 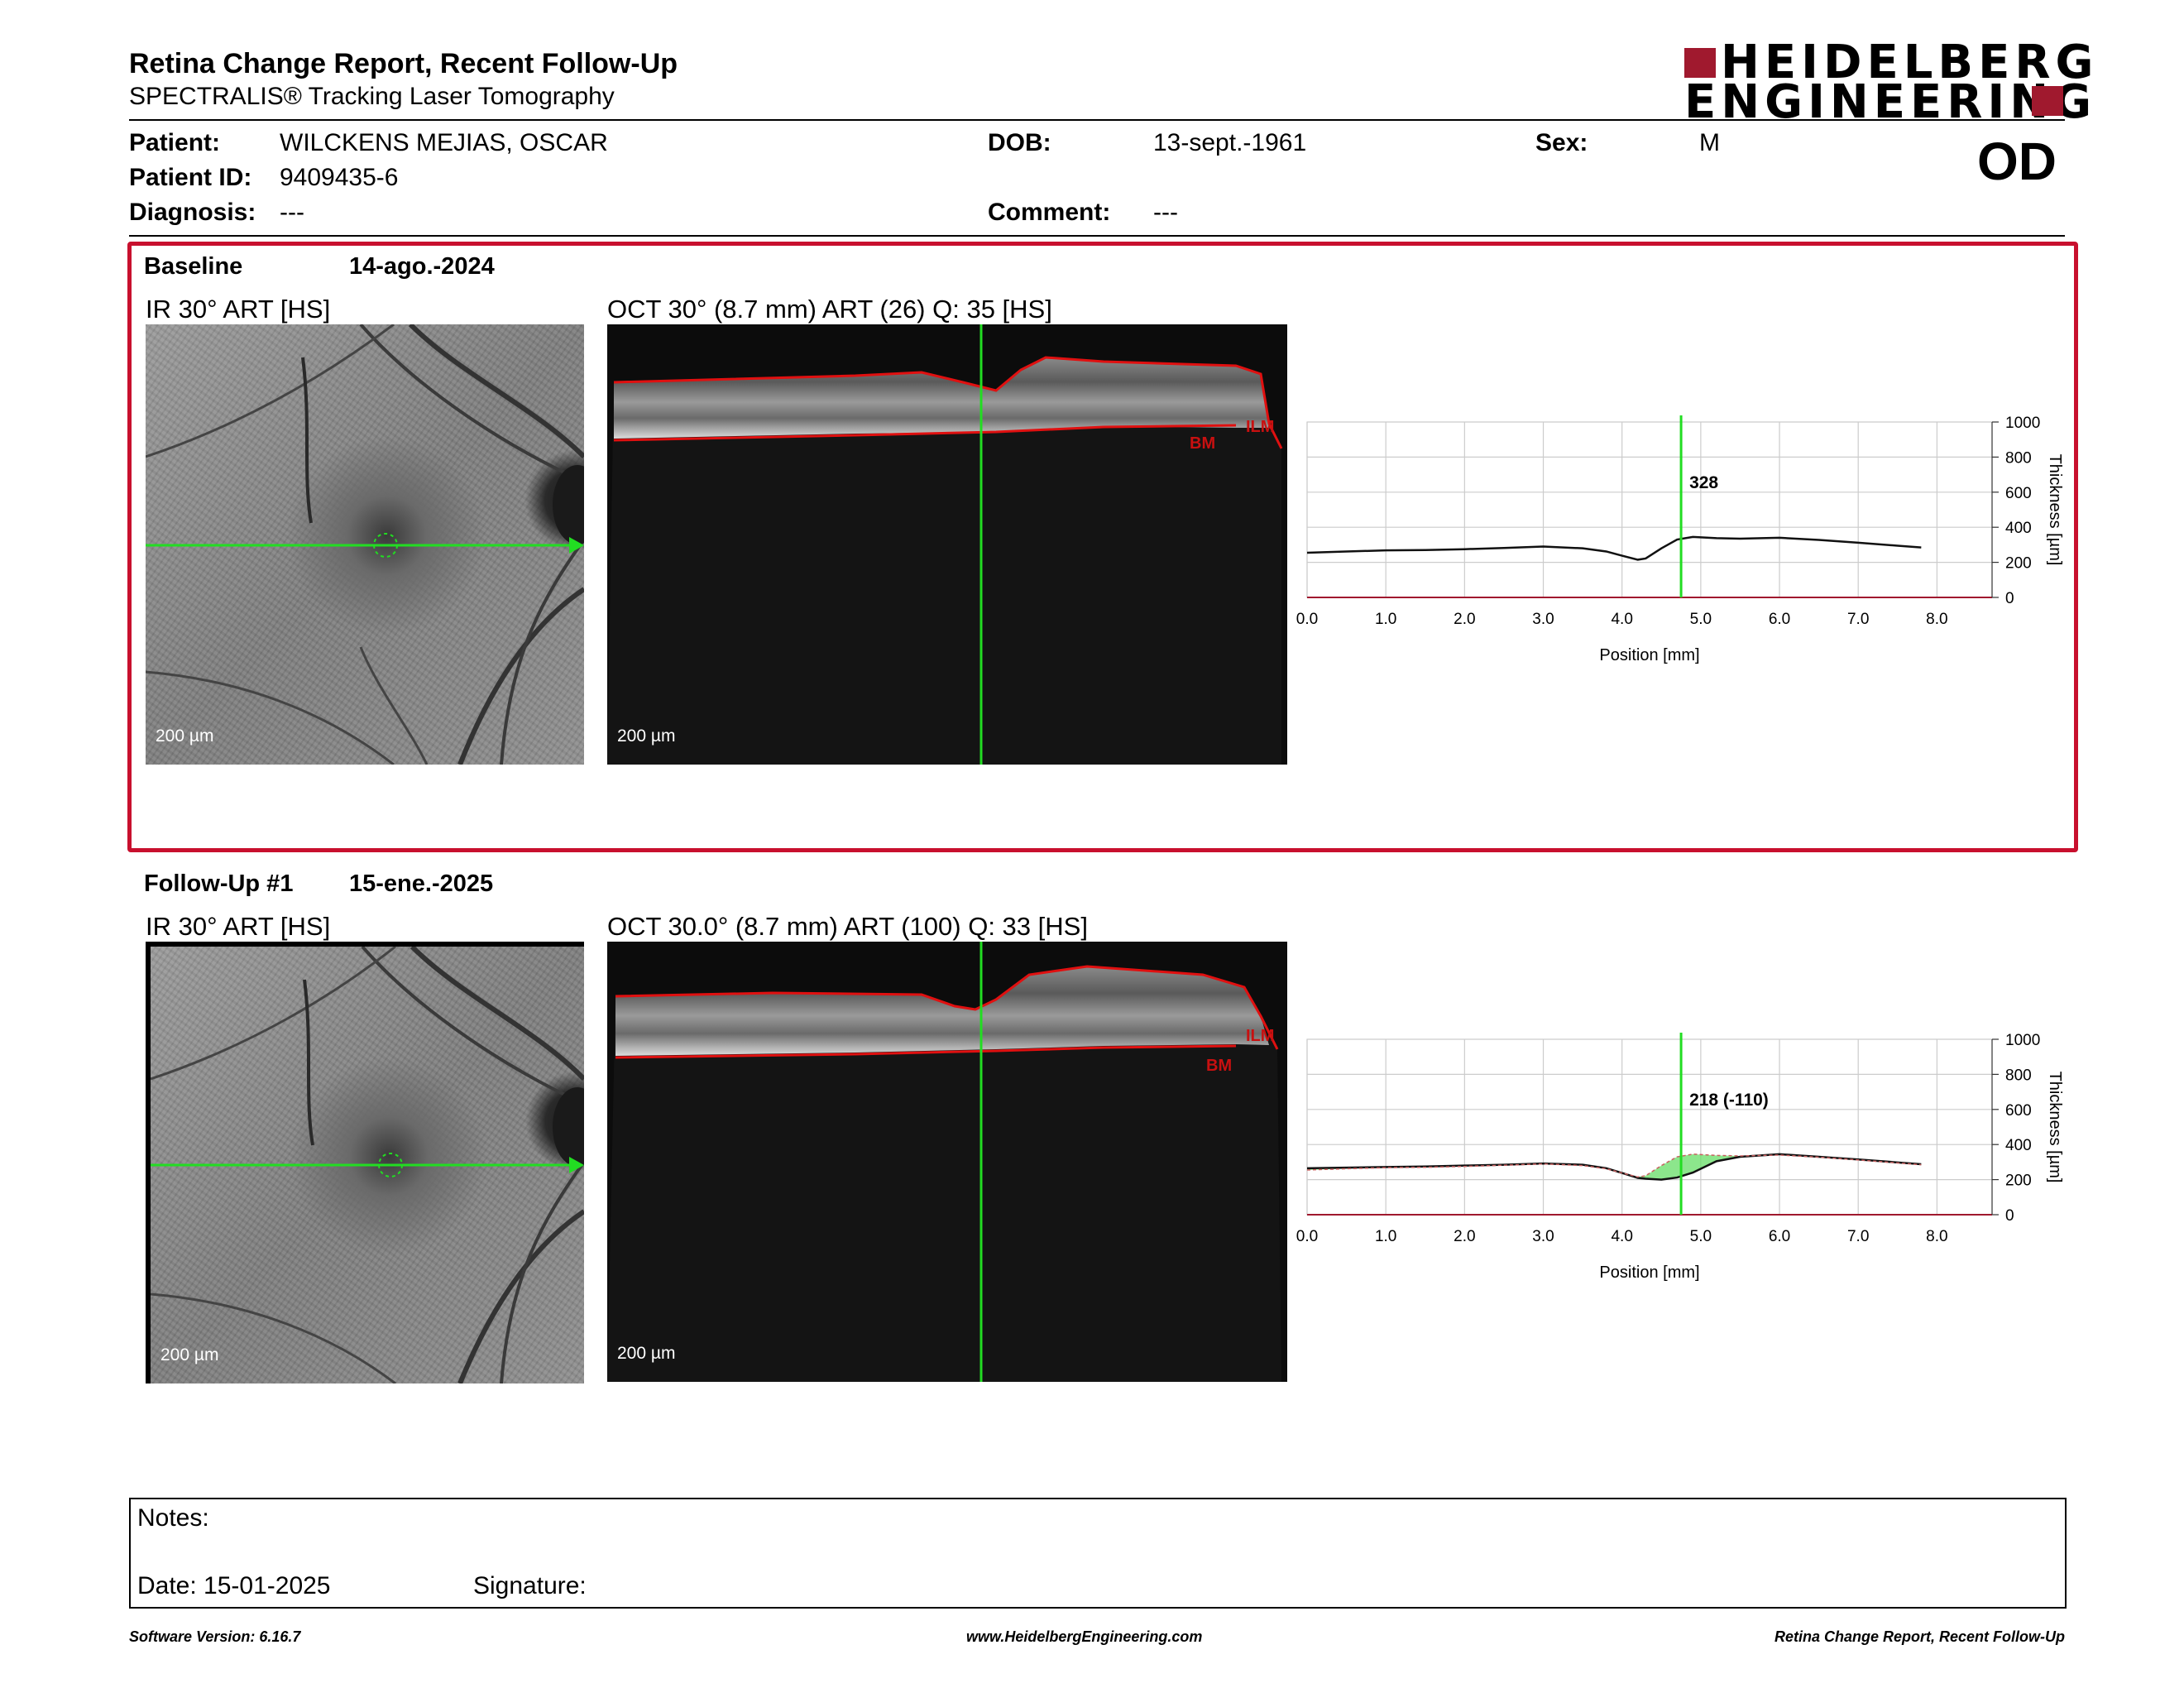 I want to click on followup-ilm-label: ILM, so click(x=1260, y=1036).